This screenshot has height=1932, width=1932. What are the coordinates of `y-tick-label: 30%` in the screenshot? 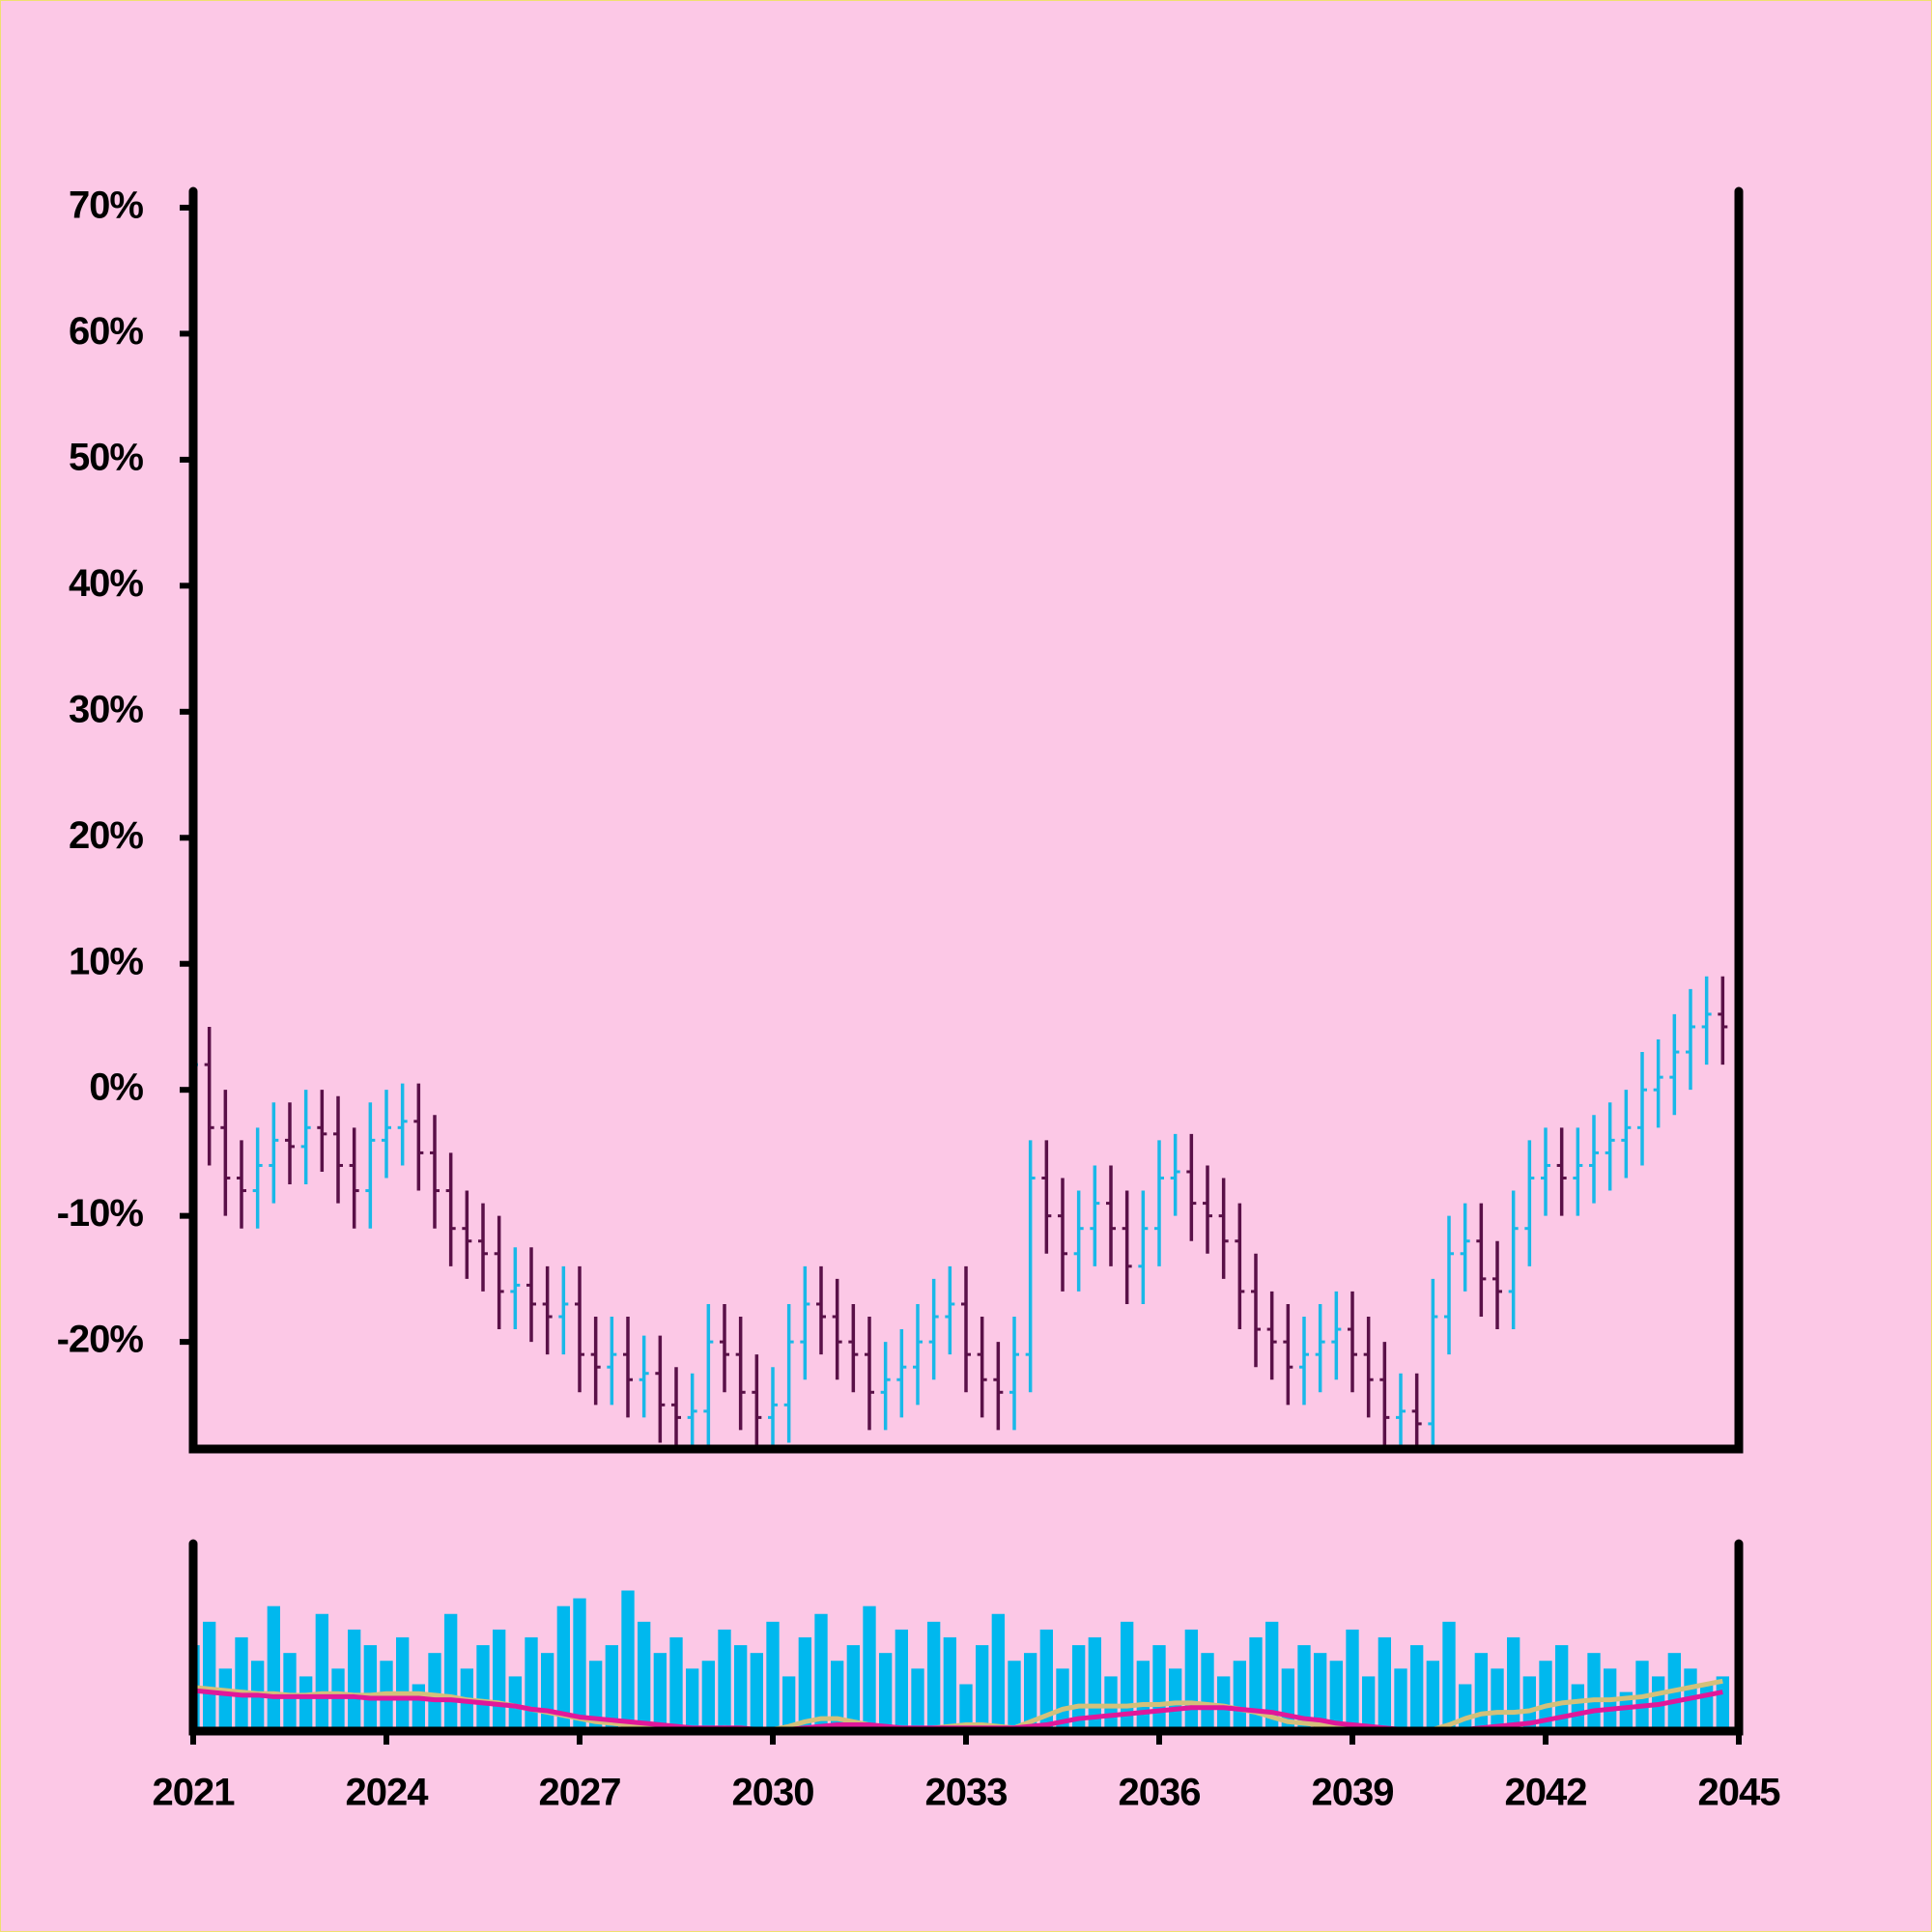 It's located at (106, 709).